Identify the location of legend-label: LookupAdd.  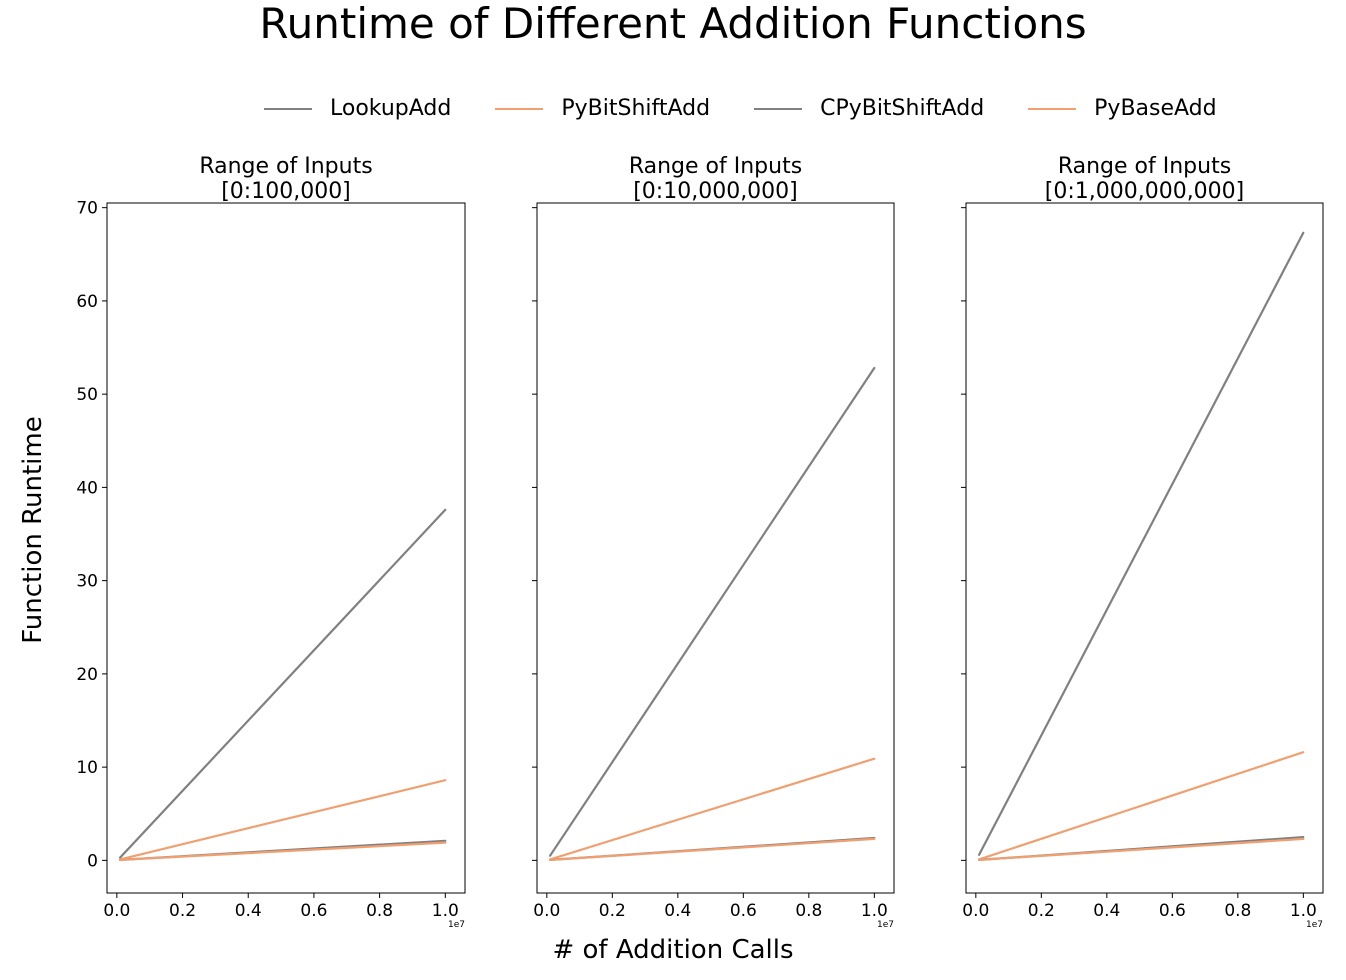
(391, 108).